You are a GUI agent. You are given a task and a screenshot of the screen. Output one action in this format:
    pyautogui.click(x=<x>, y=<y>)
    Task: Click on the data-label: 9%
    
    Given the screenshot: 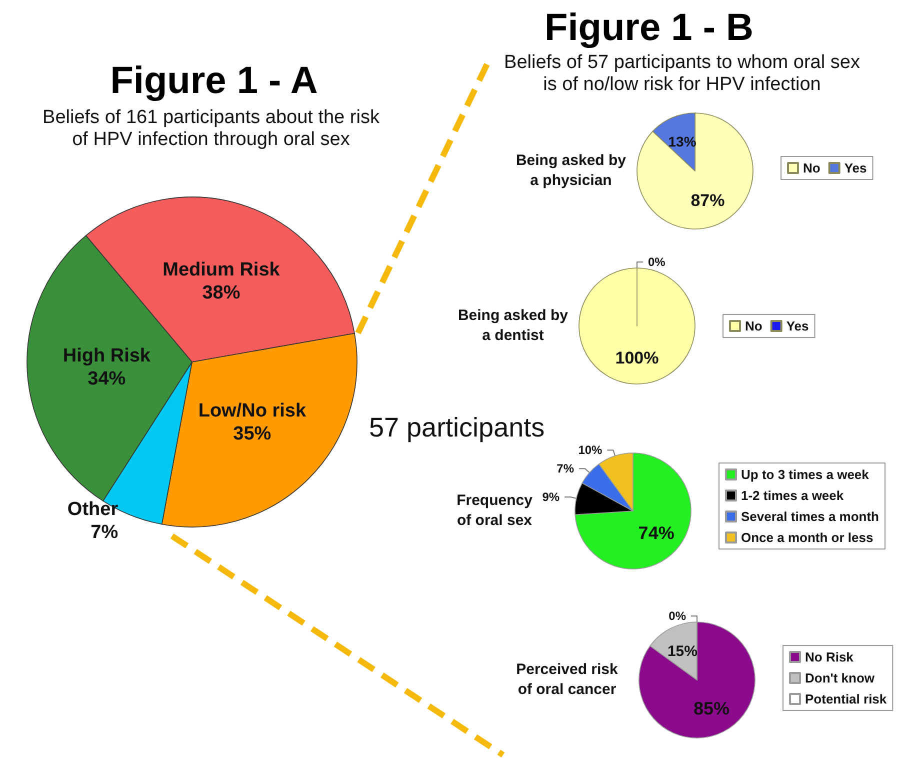 What is the action you would take?
    pyautogui.click(x=551, y=497)
    